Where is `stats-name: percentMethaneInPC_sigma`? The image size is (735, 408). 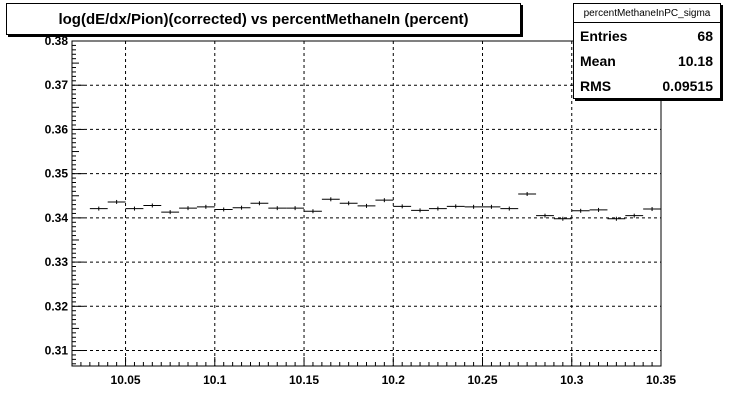 stats-name: percentMethaneInPC_sigma is located at coordinates (647, 13).